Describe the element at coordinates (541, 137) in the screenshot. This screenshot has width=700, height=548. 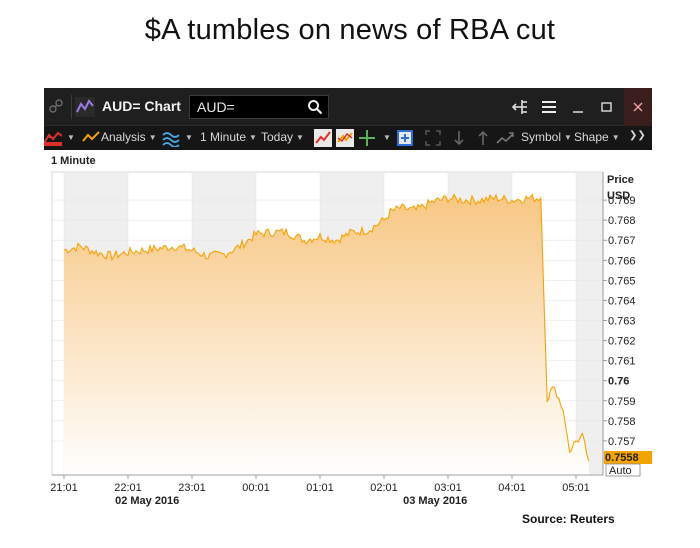
I see `symbol-label: Symbol` at that location.